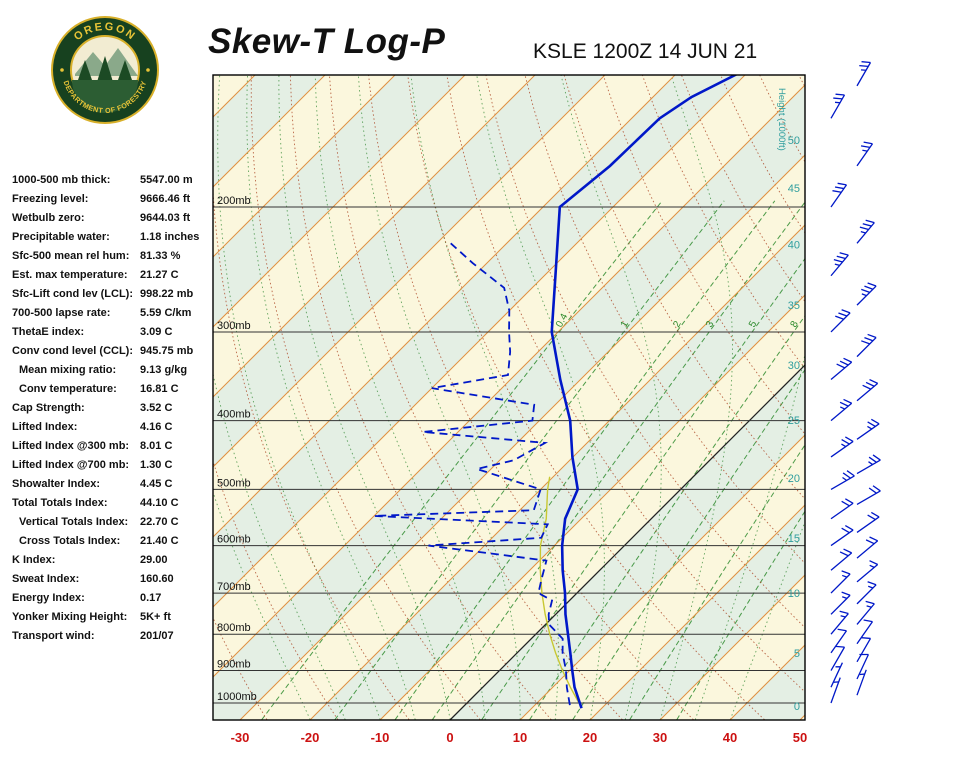  What do you see at coordinates (234, 326) in the screenshot?
I see `pressure-label: 300mb` at bounding box center [234, 326].